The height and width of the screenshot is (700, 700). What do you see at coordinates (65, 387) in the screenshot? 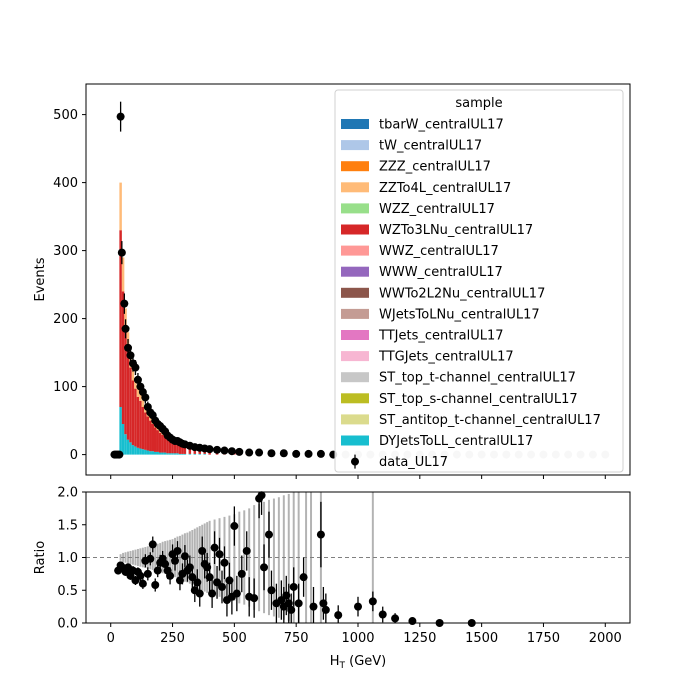
I see `y-tick-label: 100` at bounding box center [65, 387].